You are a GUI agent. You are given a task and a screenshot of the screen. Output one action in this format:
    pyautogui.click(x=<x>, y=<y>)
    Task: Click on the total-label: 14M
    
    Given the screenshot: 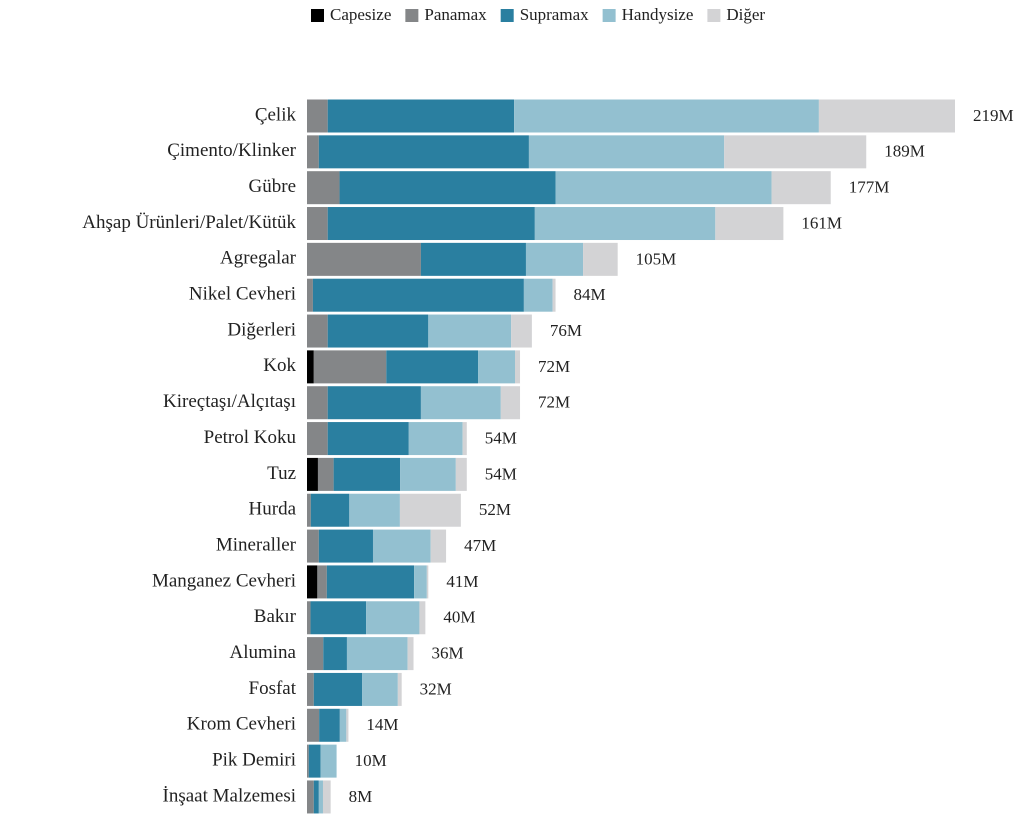 What is the action you would take?
    pyautogui.click(x=382, y=724)
    